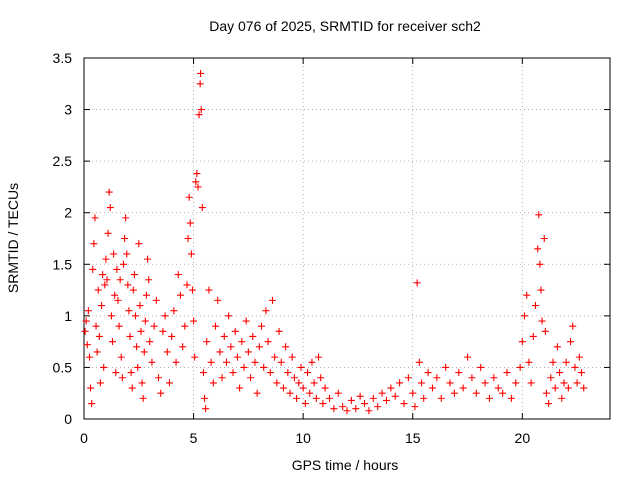  What do you see at coordinates (63, 161) in the screenshot?
I see `y-tick-label: 2.5` at bounding box center [63, 161].